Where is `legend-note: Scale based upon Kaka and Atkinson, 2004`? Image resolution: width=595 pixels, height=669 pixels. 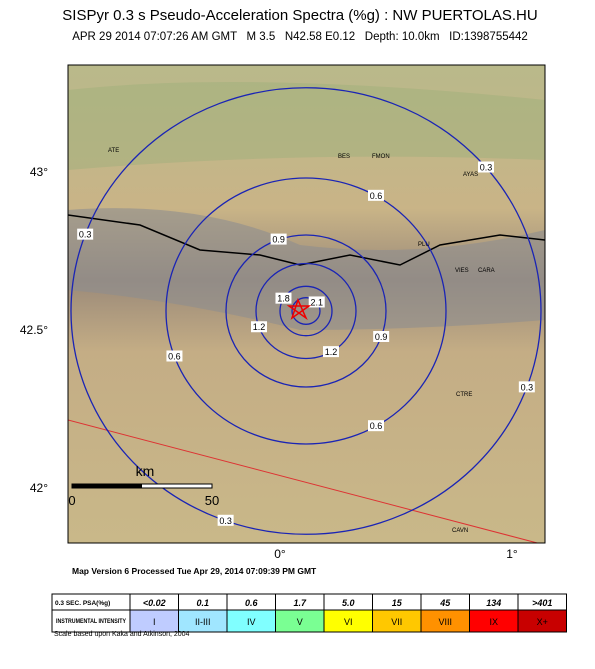
legend-note: Scale based upon Kaka and Atkinson, 2004 is located at coordinates (122, 634).